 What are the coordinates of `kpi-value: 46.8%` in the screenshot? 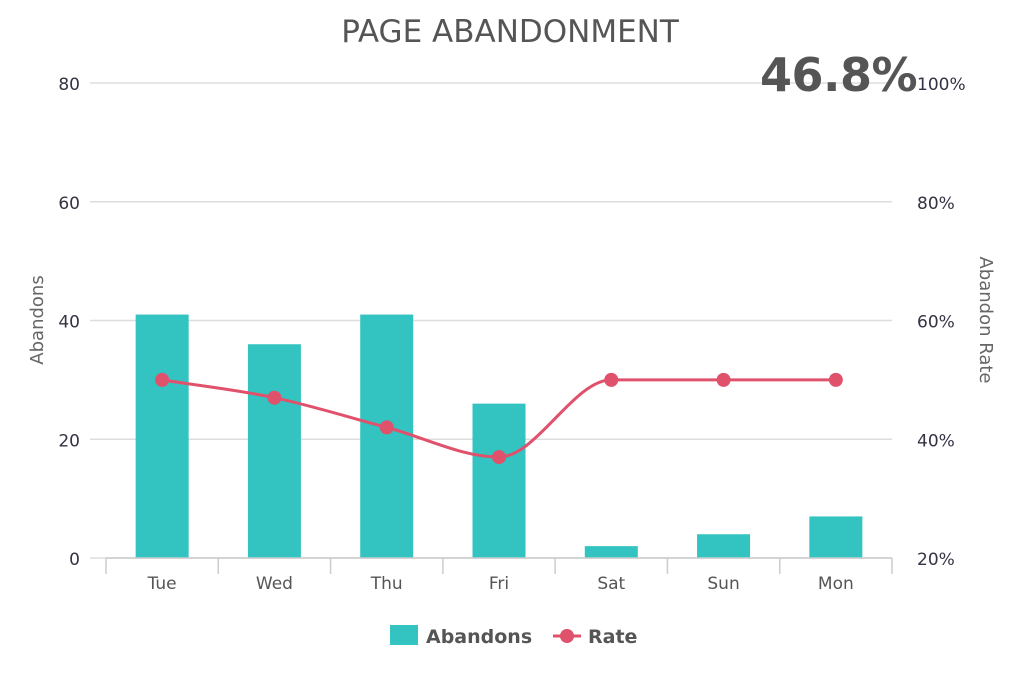 It's located at (839, 75).